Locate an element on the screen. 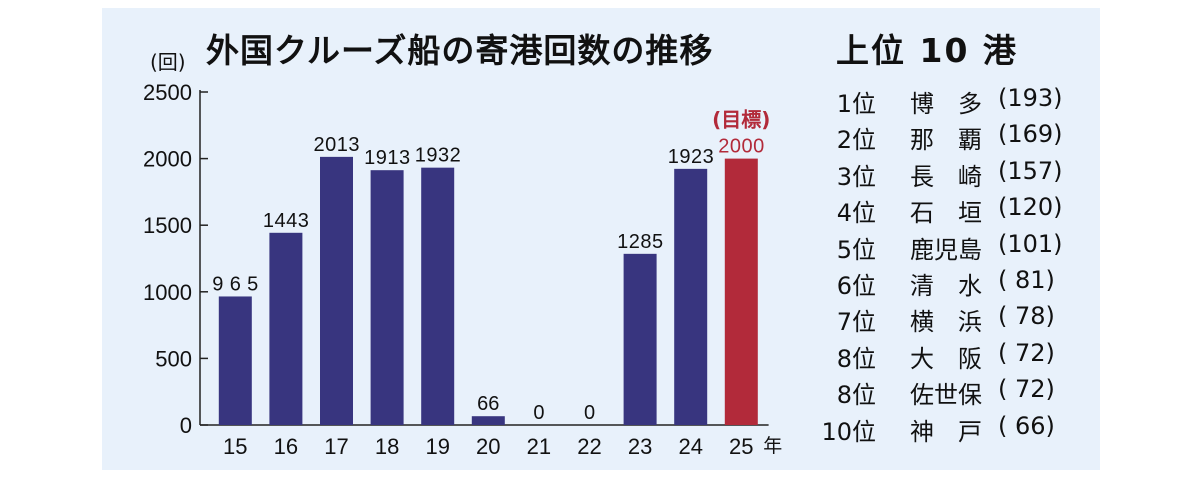 Image resolution: width=1200 pixels, height=480 pixels. bar-value-label: 2000 is located at coordinates (741, 147).